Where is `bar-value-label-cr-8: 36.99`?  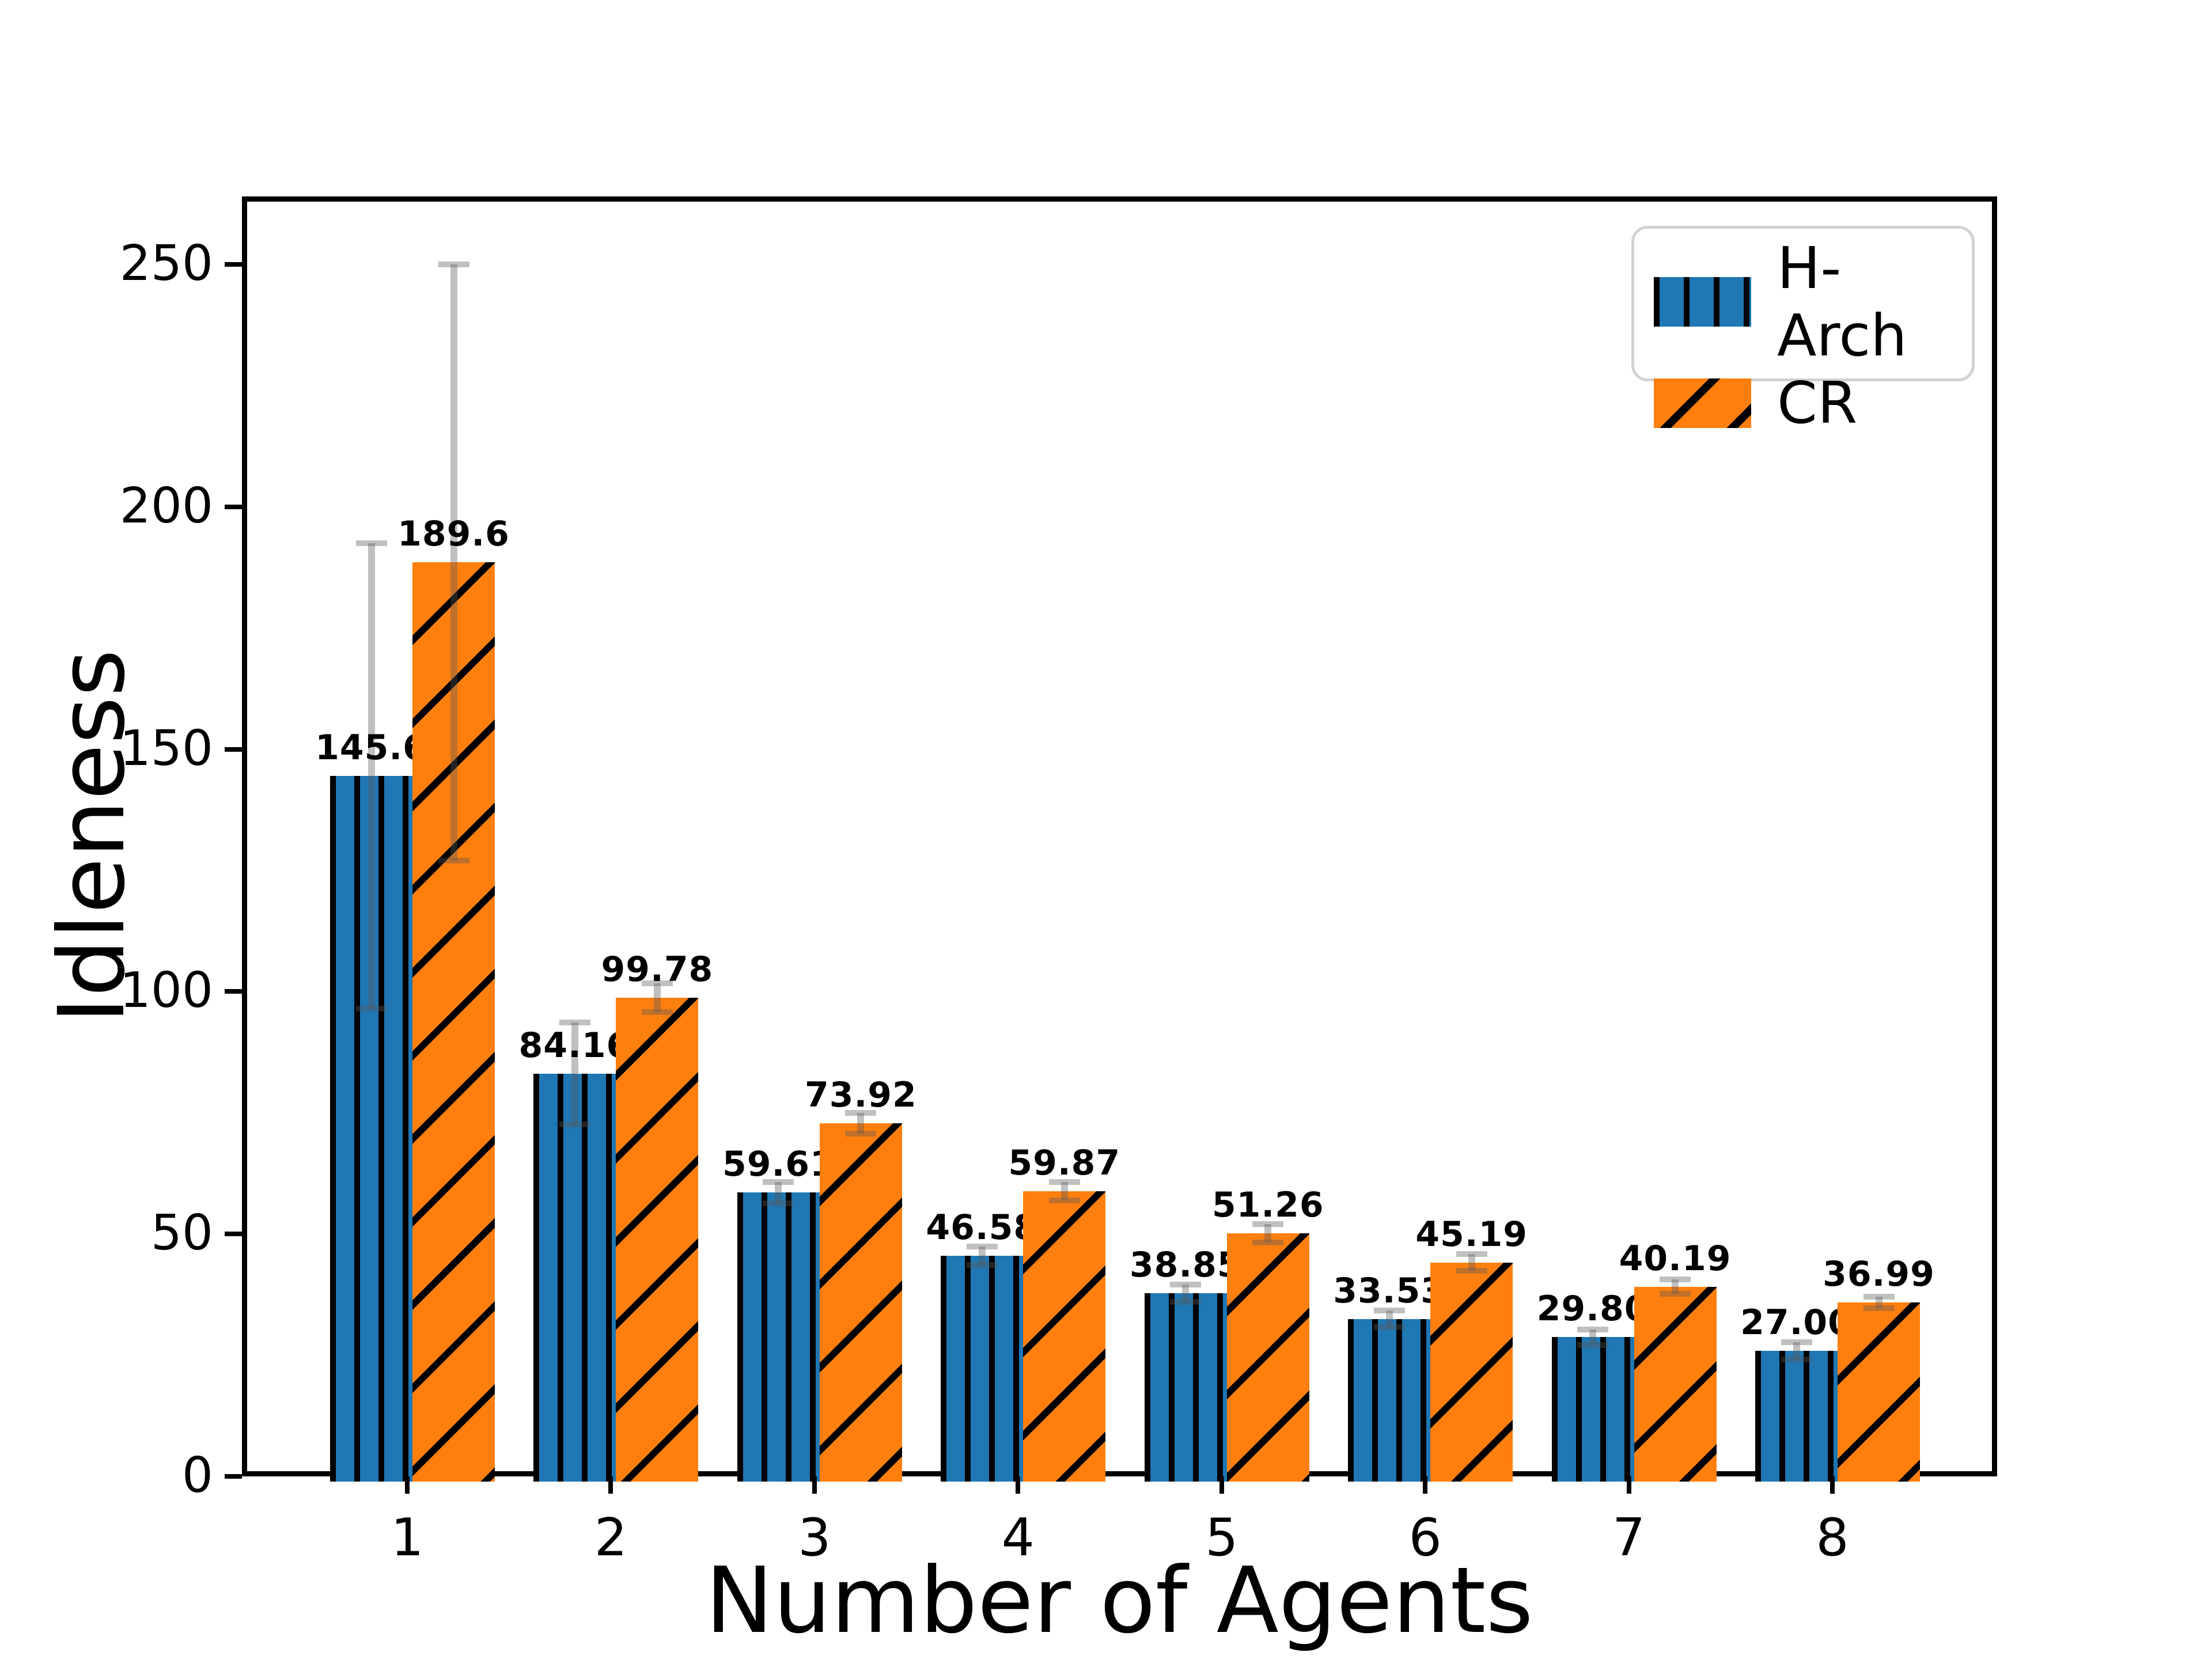
bar-value-label-cr-8: 36.99 is located at coordinates (1879, 1273).